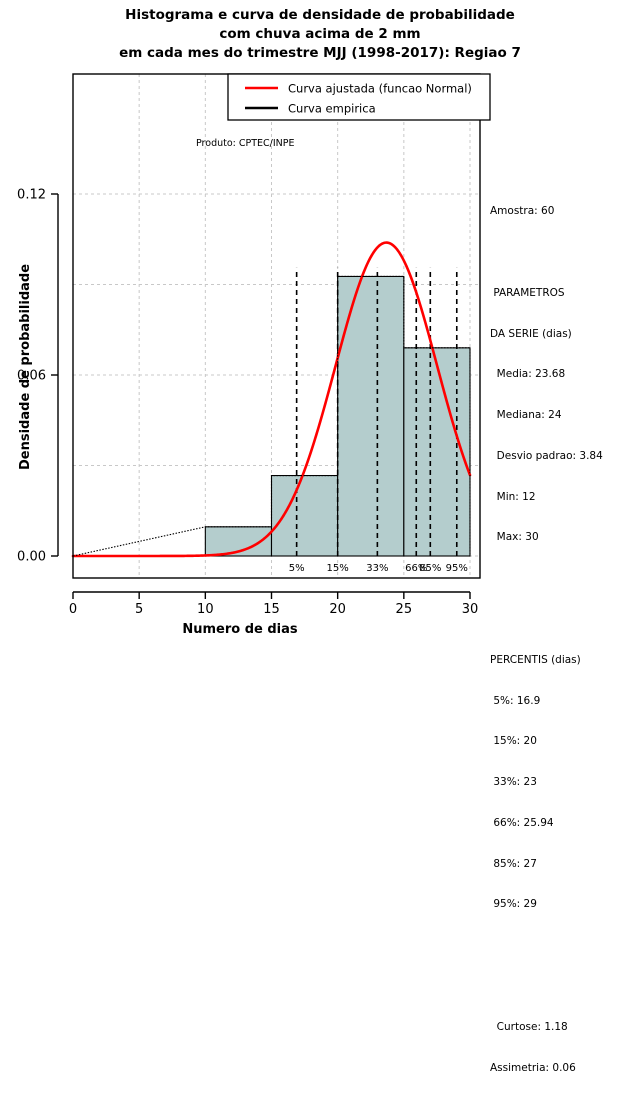 The width and height of the screenshot is (640, 1102). What do you see at coordinates (380, 89) in the screenshot?
I see `legend-label: Curva ajustada (funcao Normal)` at bounding box center [380, 89].